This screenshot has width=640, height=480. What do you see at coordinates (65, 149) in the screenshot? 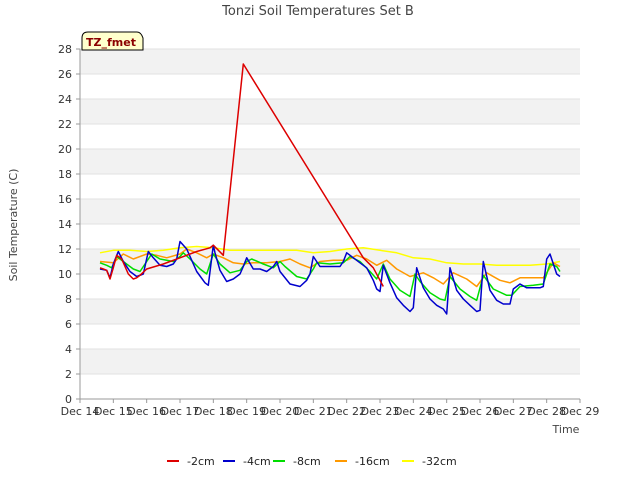
I see `y-tick-label: 20` at bounding box center [65, 149].